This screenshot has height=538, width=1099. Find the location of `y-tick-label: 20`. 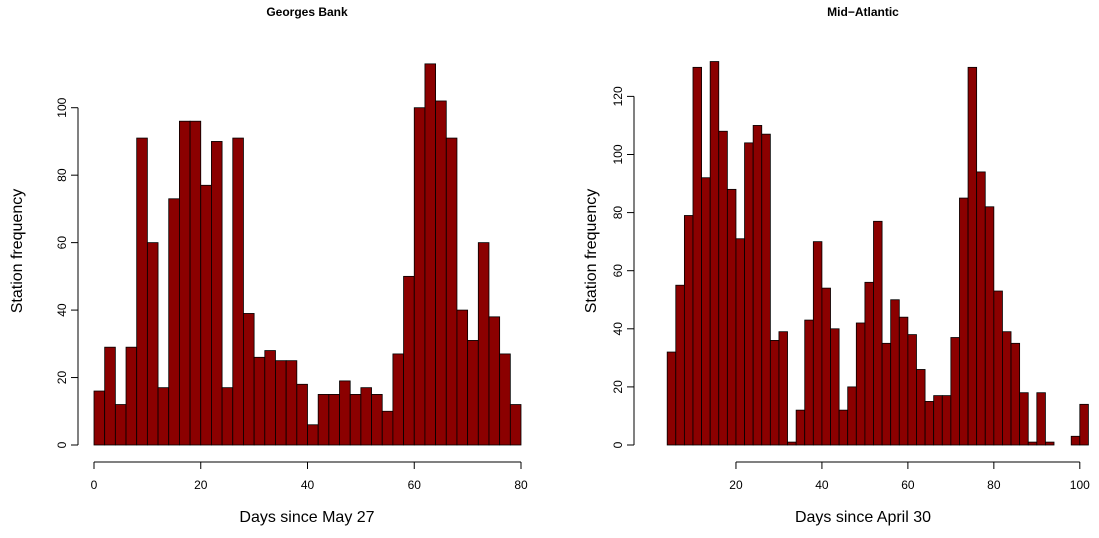

y-tick-label: 20 is located at coordinates (618, 387).